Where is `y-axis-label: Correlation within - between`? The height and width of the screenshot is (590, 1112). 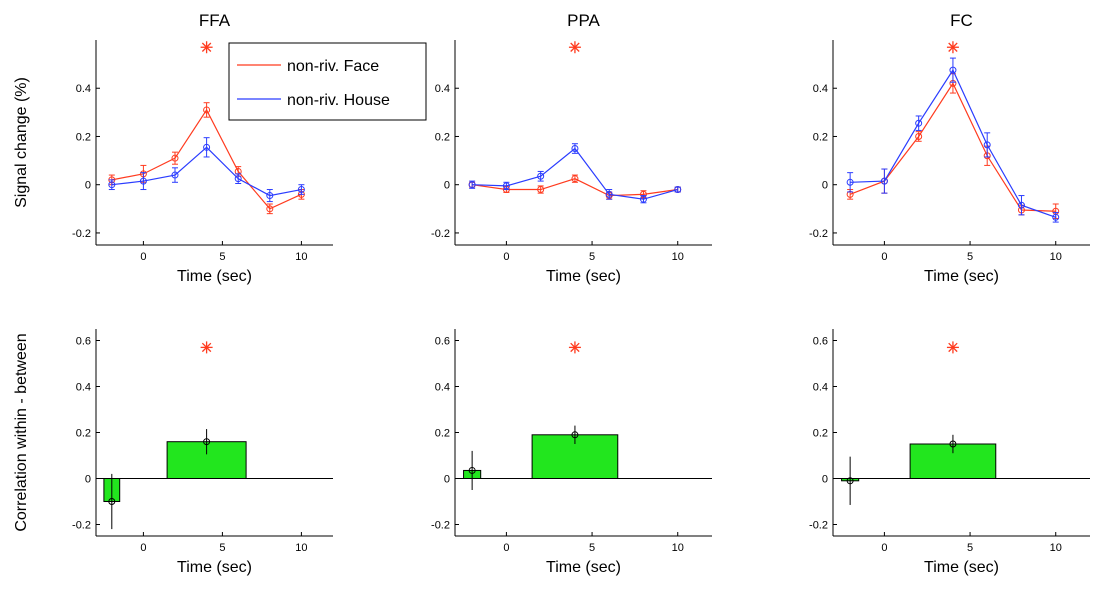 y-axis-label: Correlation within - between is located at coordinates (21, 432).